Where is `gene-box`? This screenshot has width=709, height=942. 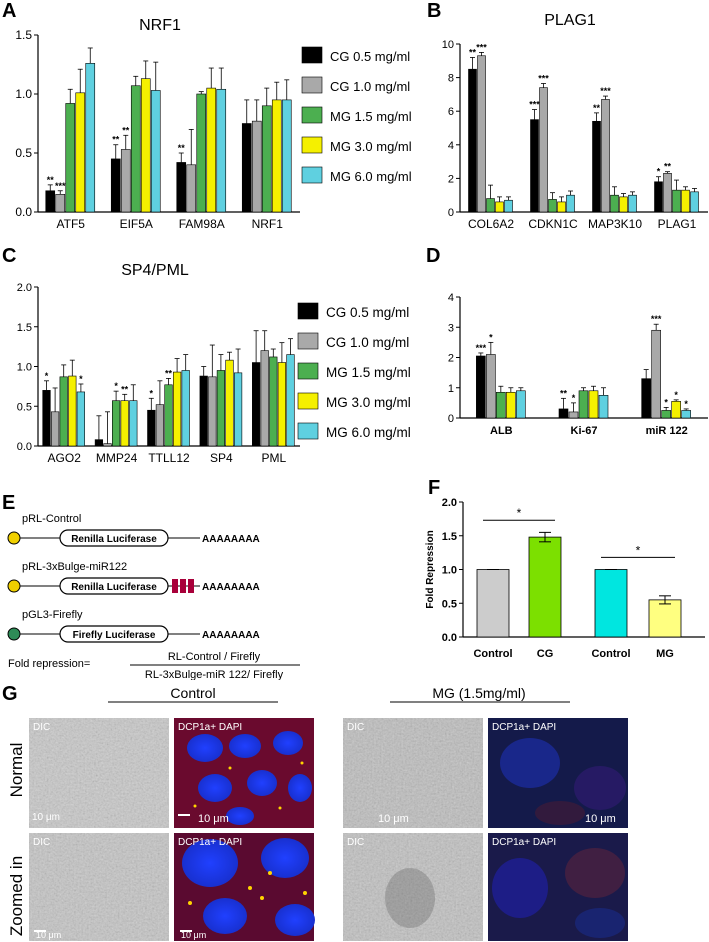 gene-box is located at coordinates (114, 538).